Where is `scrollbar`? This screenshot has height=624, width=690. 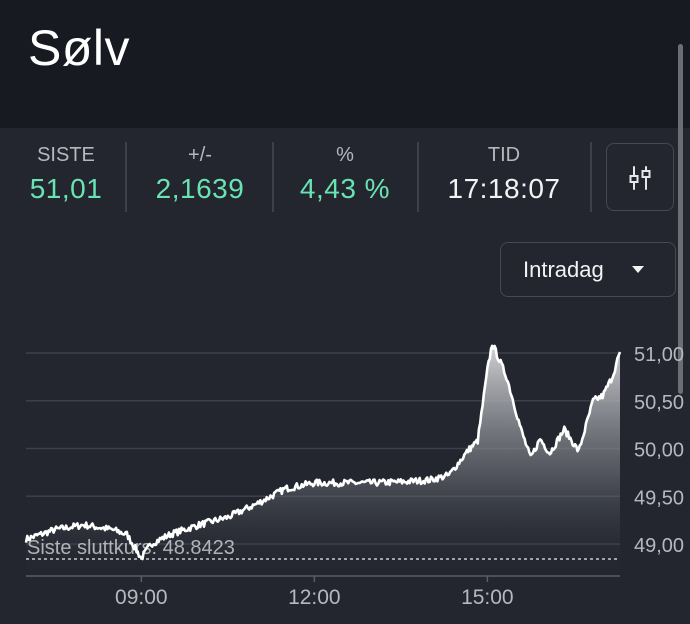
scrollbar is located at coordinates (680, 219).